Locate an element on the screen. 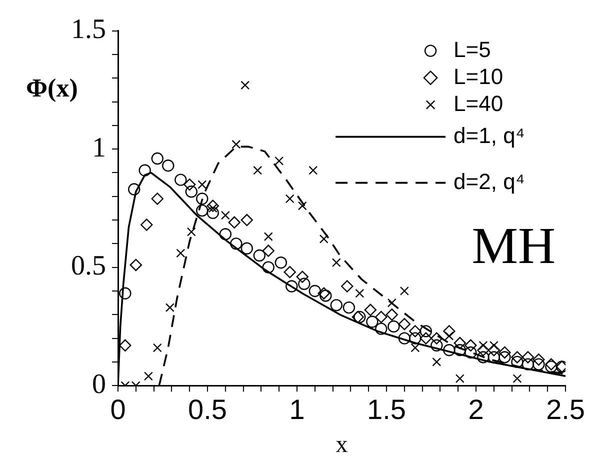  legend-label: L=10 is located at coordinates (479, 76).